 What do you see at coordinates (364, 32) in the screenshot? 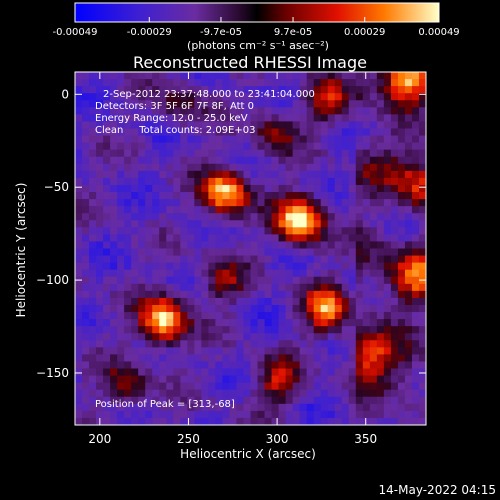
I see `colorbar-tick-label: 0.00029` at bounding box center [364, 32].